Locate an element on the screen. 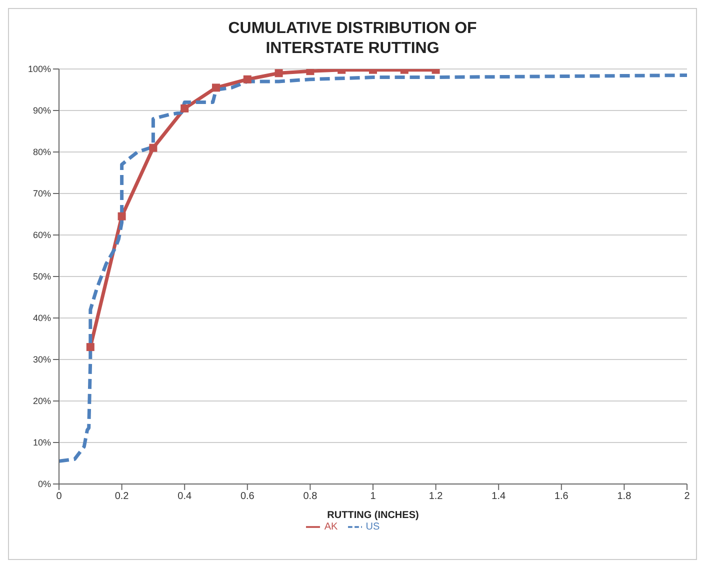  x-tick-label: 1.4 is located at coordinates (499, 496).